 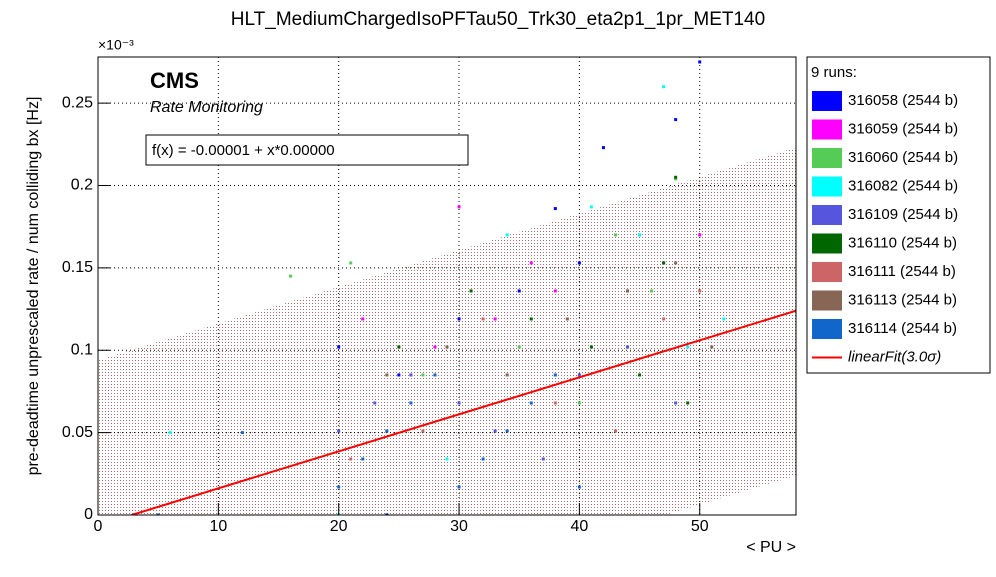 I want to click on x-tick-label: 50, so click(x=700, y=526).